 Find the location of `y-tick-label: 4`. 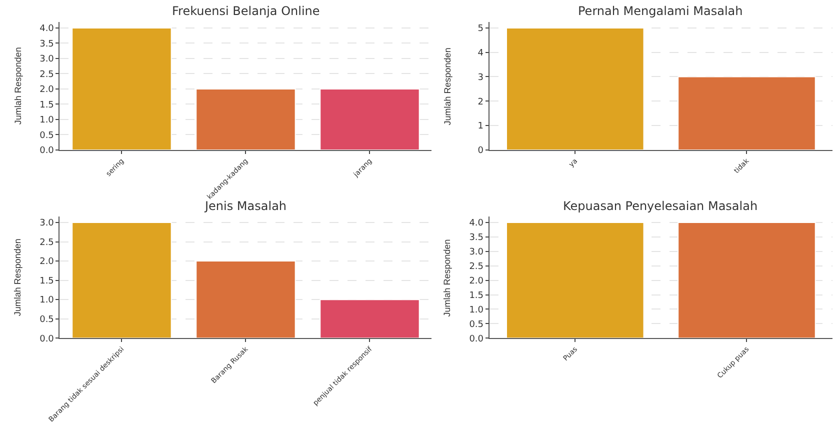

y-tick-label: 4 is located at coordinates (481, 53).